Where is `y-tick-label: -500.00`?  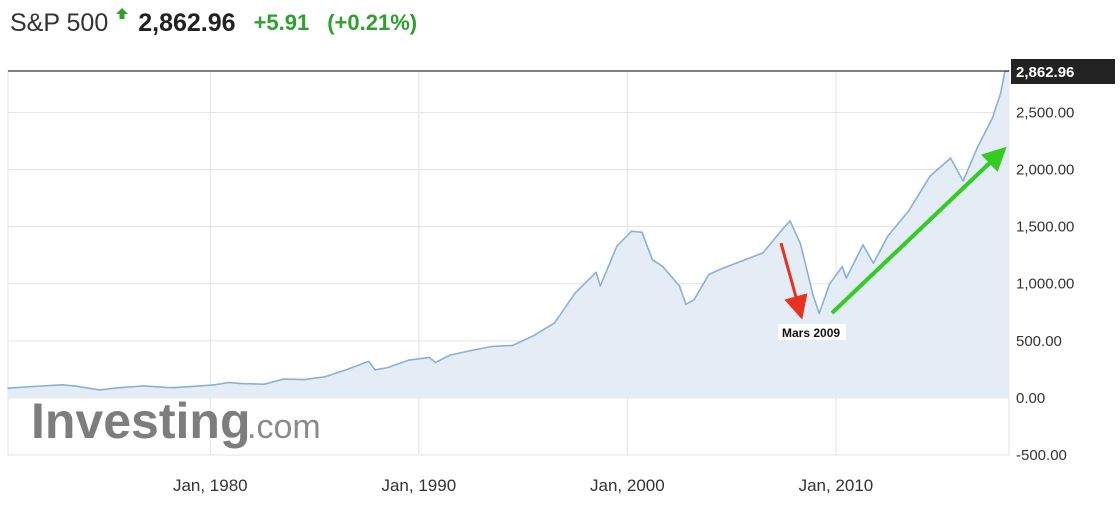
y-tick-label: -500.00 is located at coordinates (1041, 455).